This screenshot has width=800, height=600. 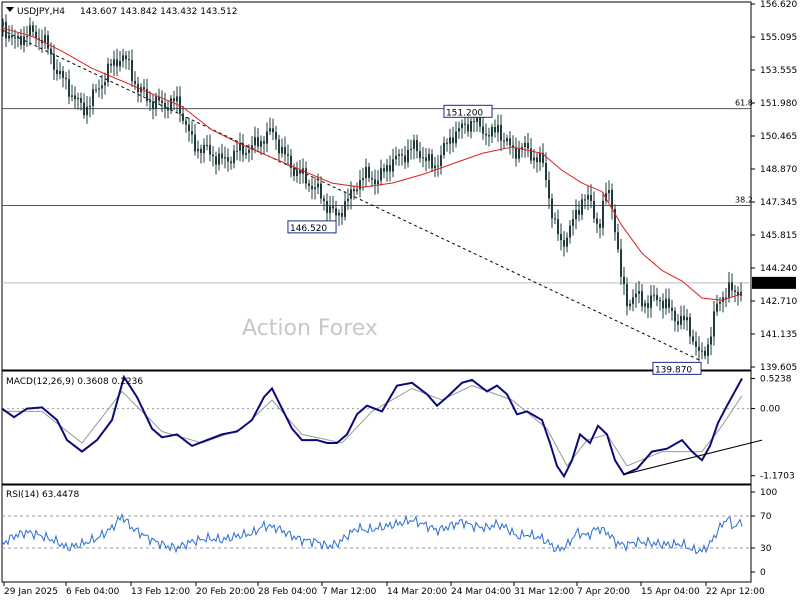 I want to click on price-annotation-label: 146.520, so click(x=308, y=229).